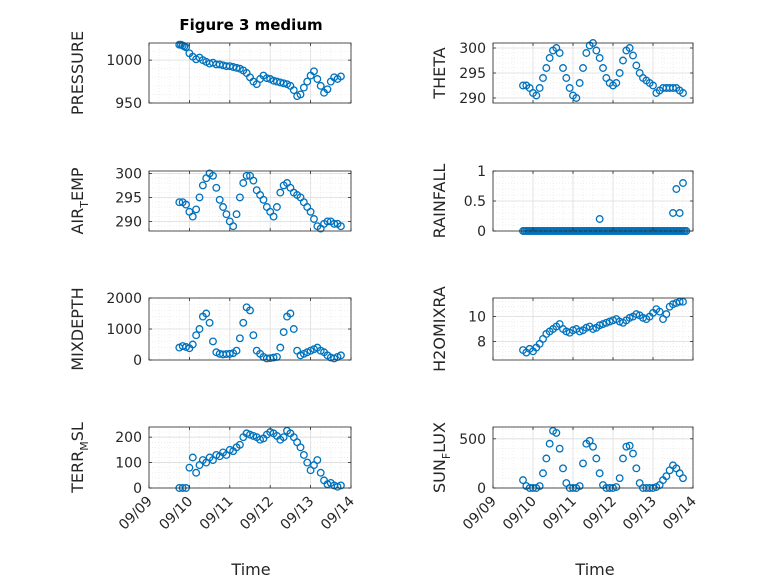 The image size is (778, 583). Describe the element at coordinates (475, 202) in the screenshot. I see `y-tick-label: 0.5` at that location.